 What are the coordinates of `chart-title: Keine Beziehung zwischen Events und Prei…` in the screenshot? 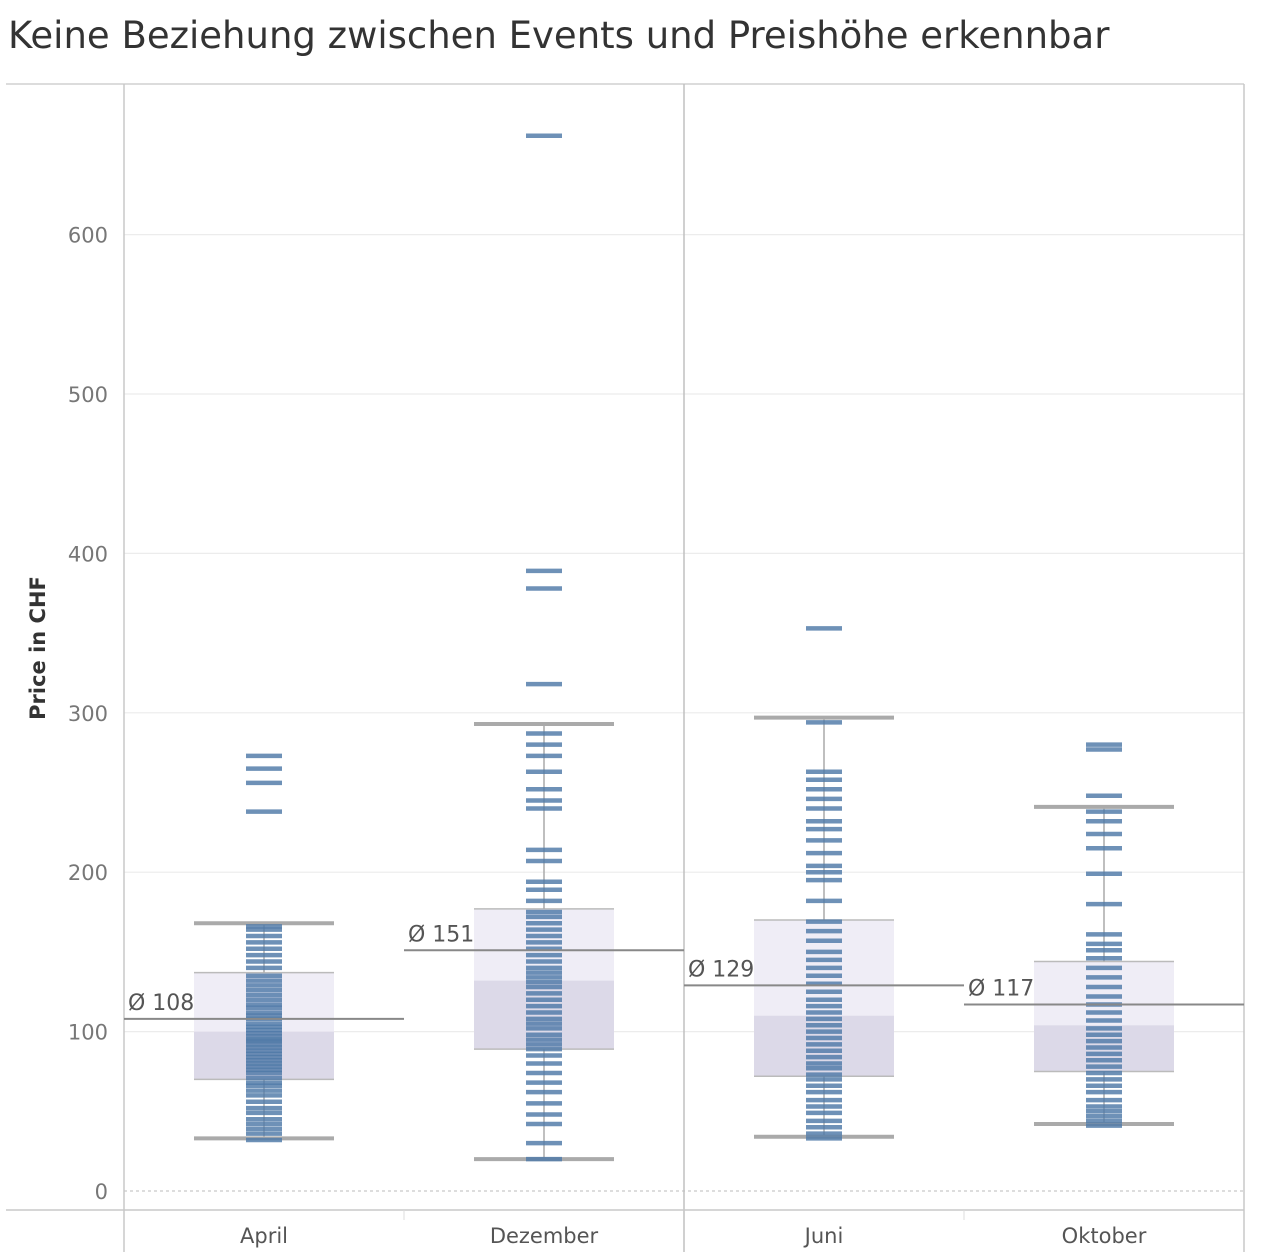 It's located at (559, 35).